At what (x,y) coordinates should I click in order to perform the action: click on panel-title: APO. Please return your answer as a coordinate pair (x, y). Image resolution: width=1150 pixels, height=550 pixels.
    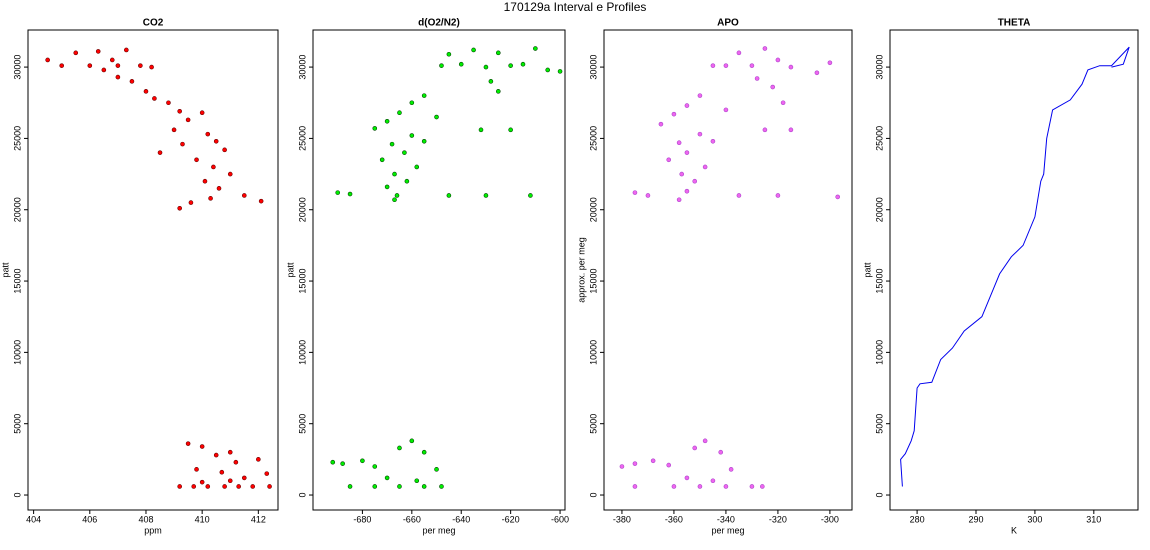
    Looking at the image, I should click on (728, 23).